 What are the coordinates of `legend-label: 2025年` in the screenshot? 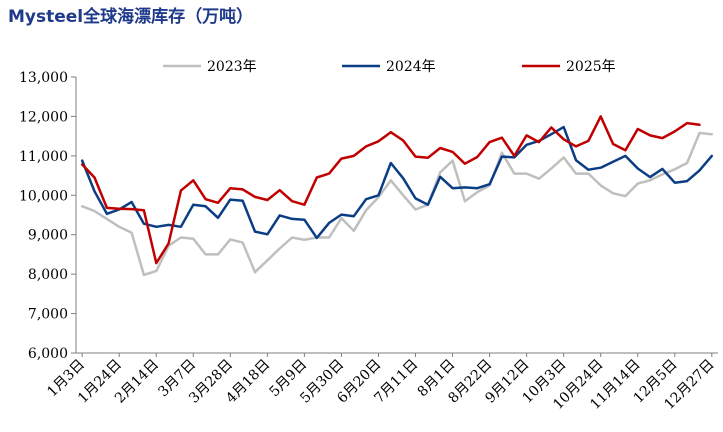 It's located at (591, 67).